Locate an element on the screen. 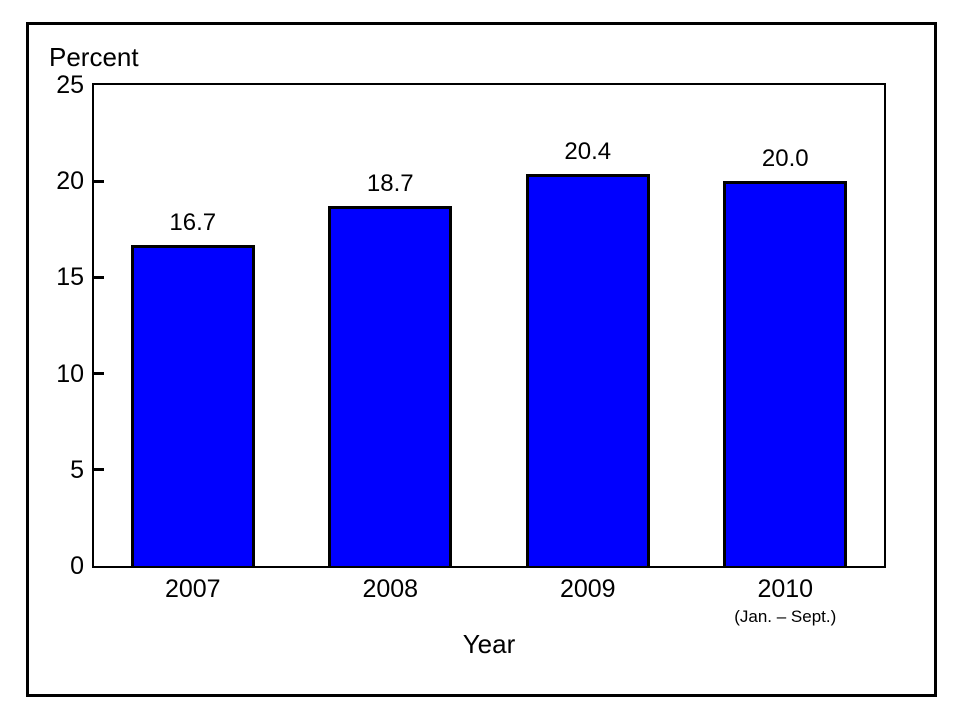 Image resolution: width=960 pixels, height=720 pixels. x-tick-label: 2009 is located at coordinates (587, 589).